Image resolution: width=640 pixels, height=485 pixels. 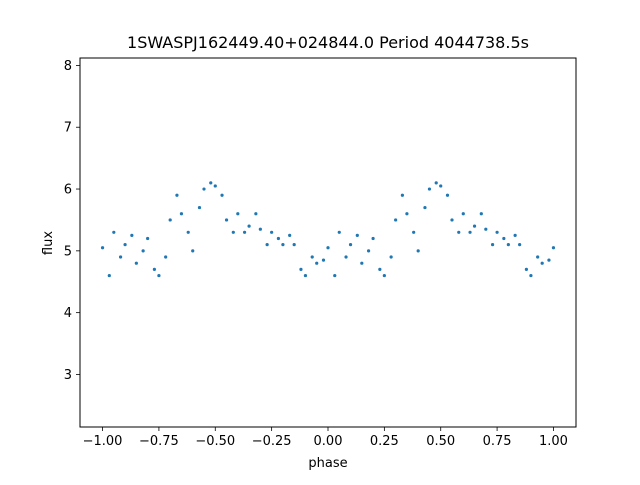 I want to click on y-tick-label: 8, so click(x=68, y=66).